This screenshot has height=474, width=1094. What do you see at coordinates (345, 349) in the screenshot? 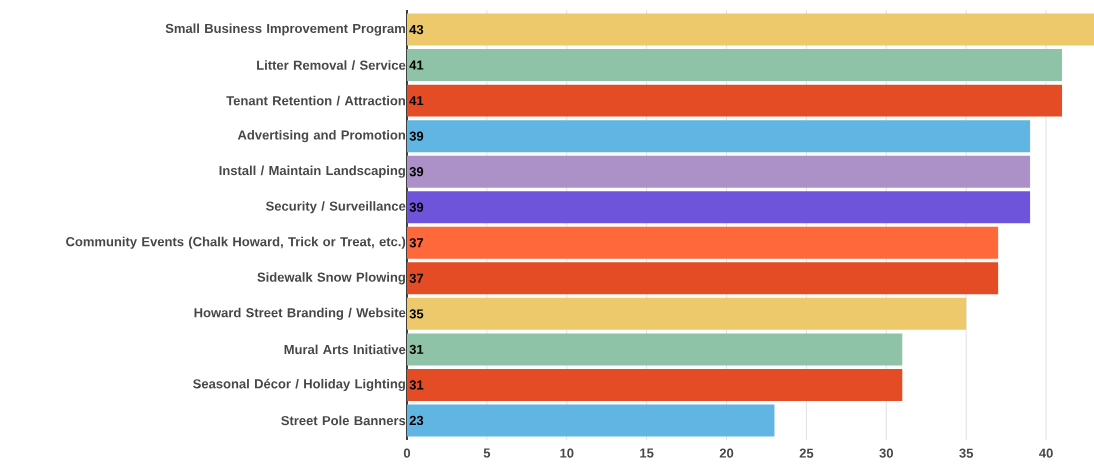
I see `y-tick-label: Mural Arts Initiative` at bounding box center [345, 349].